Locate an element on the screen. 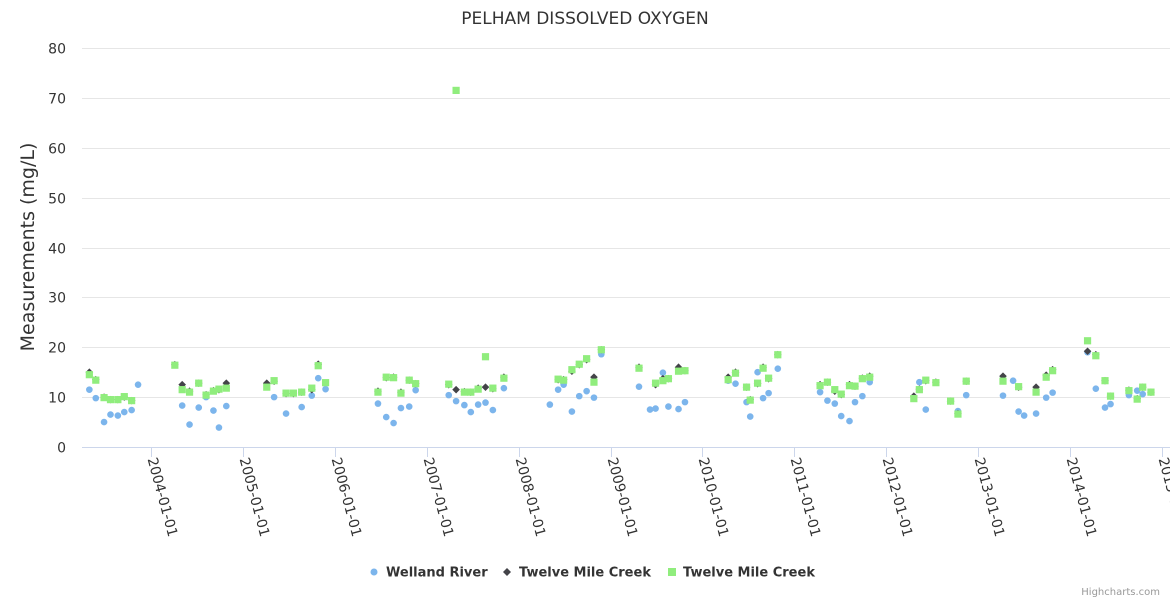 The height and width of the screenshot is (600, 1170). legend-item-welland-river: Welland River is located at coordinates (429, 573).